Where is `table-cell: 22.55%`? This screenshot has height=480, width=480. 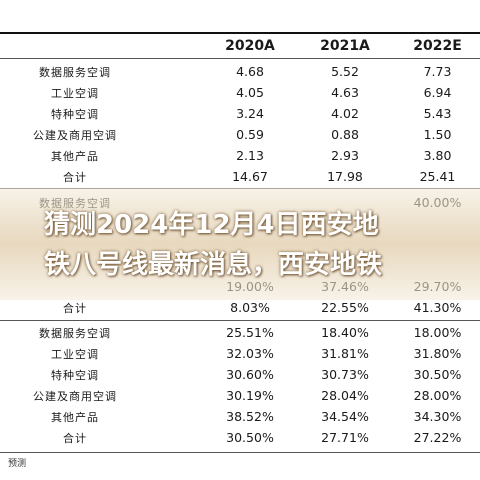 table-cell: 22.55% is located at coordinates (345, 307).